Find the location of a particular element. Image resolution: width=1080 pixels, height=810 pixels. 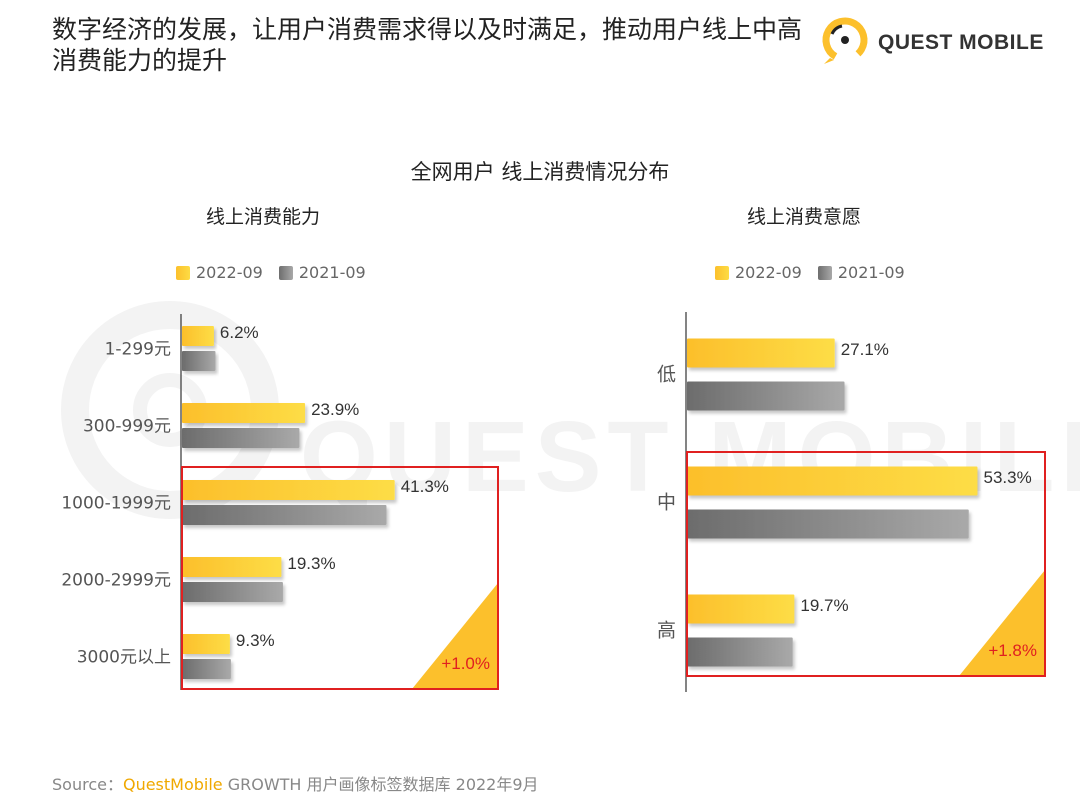

left-panel-title: 线上消费能力 is located at coordinates (263, 217).